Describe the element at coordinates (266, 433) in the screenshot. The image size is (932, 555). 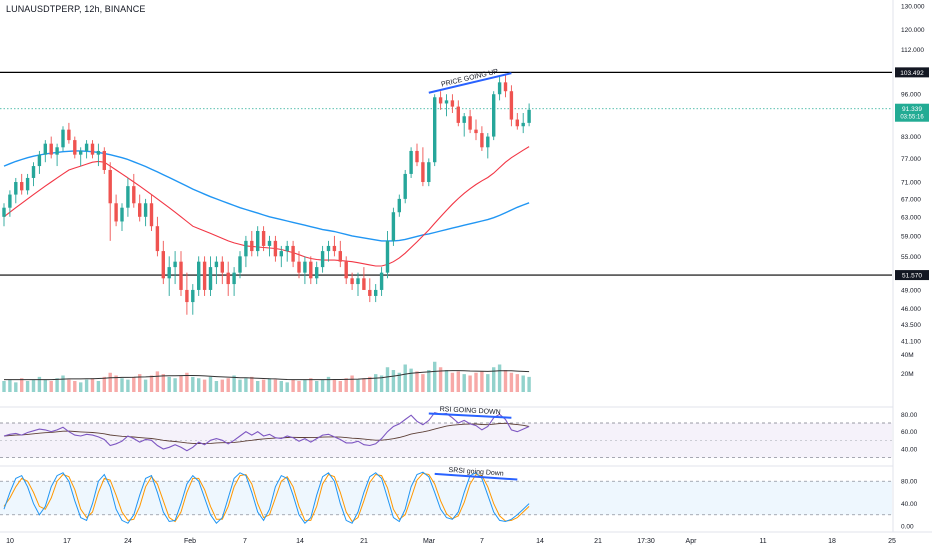
I see `rsi-ma-line` at that location.